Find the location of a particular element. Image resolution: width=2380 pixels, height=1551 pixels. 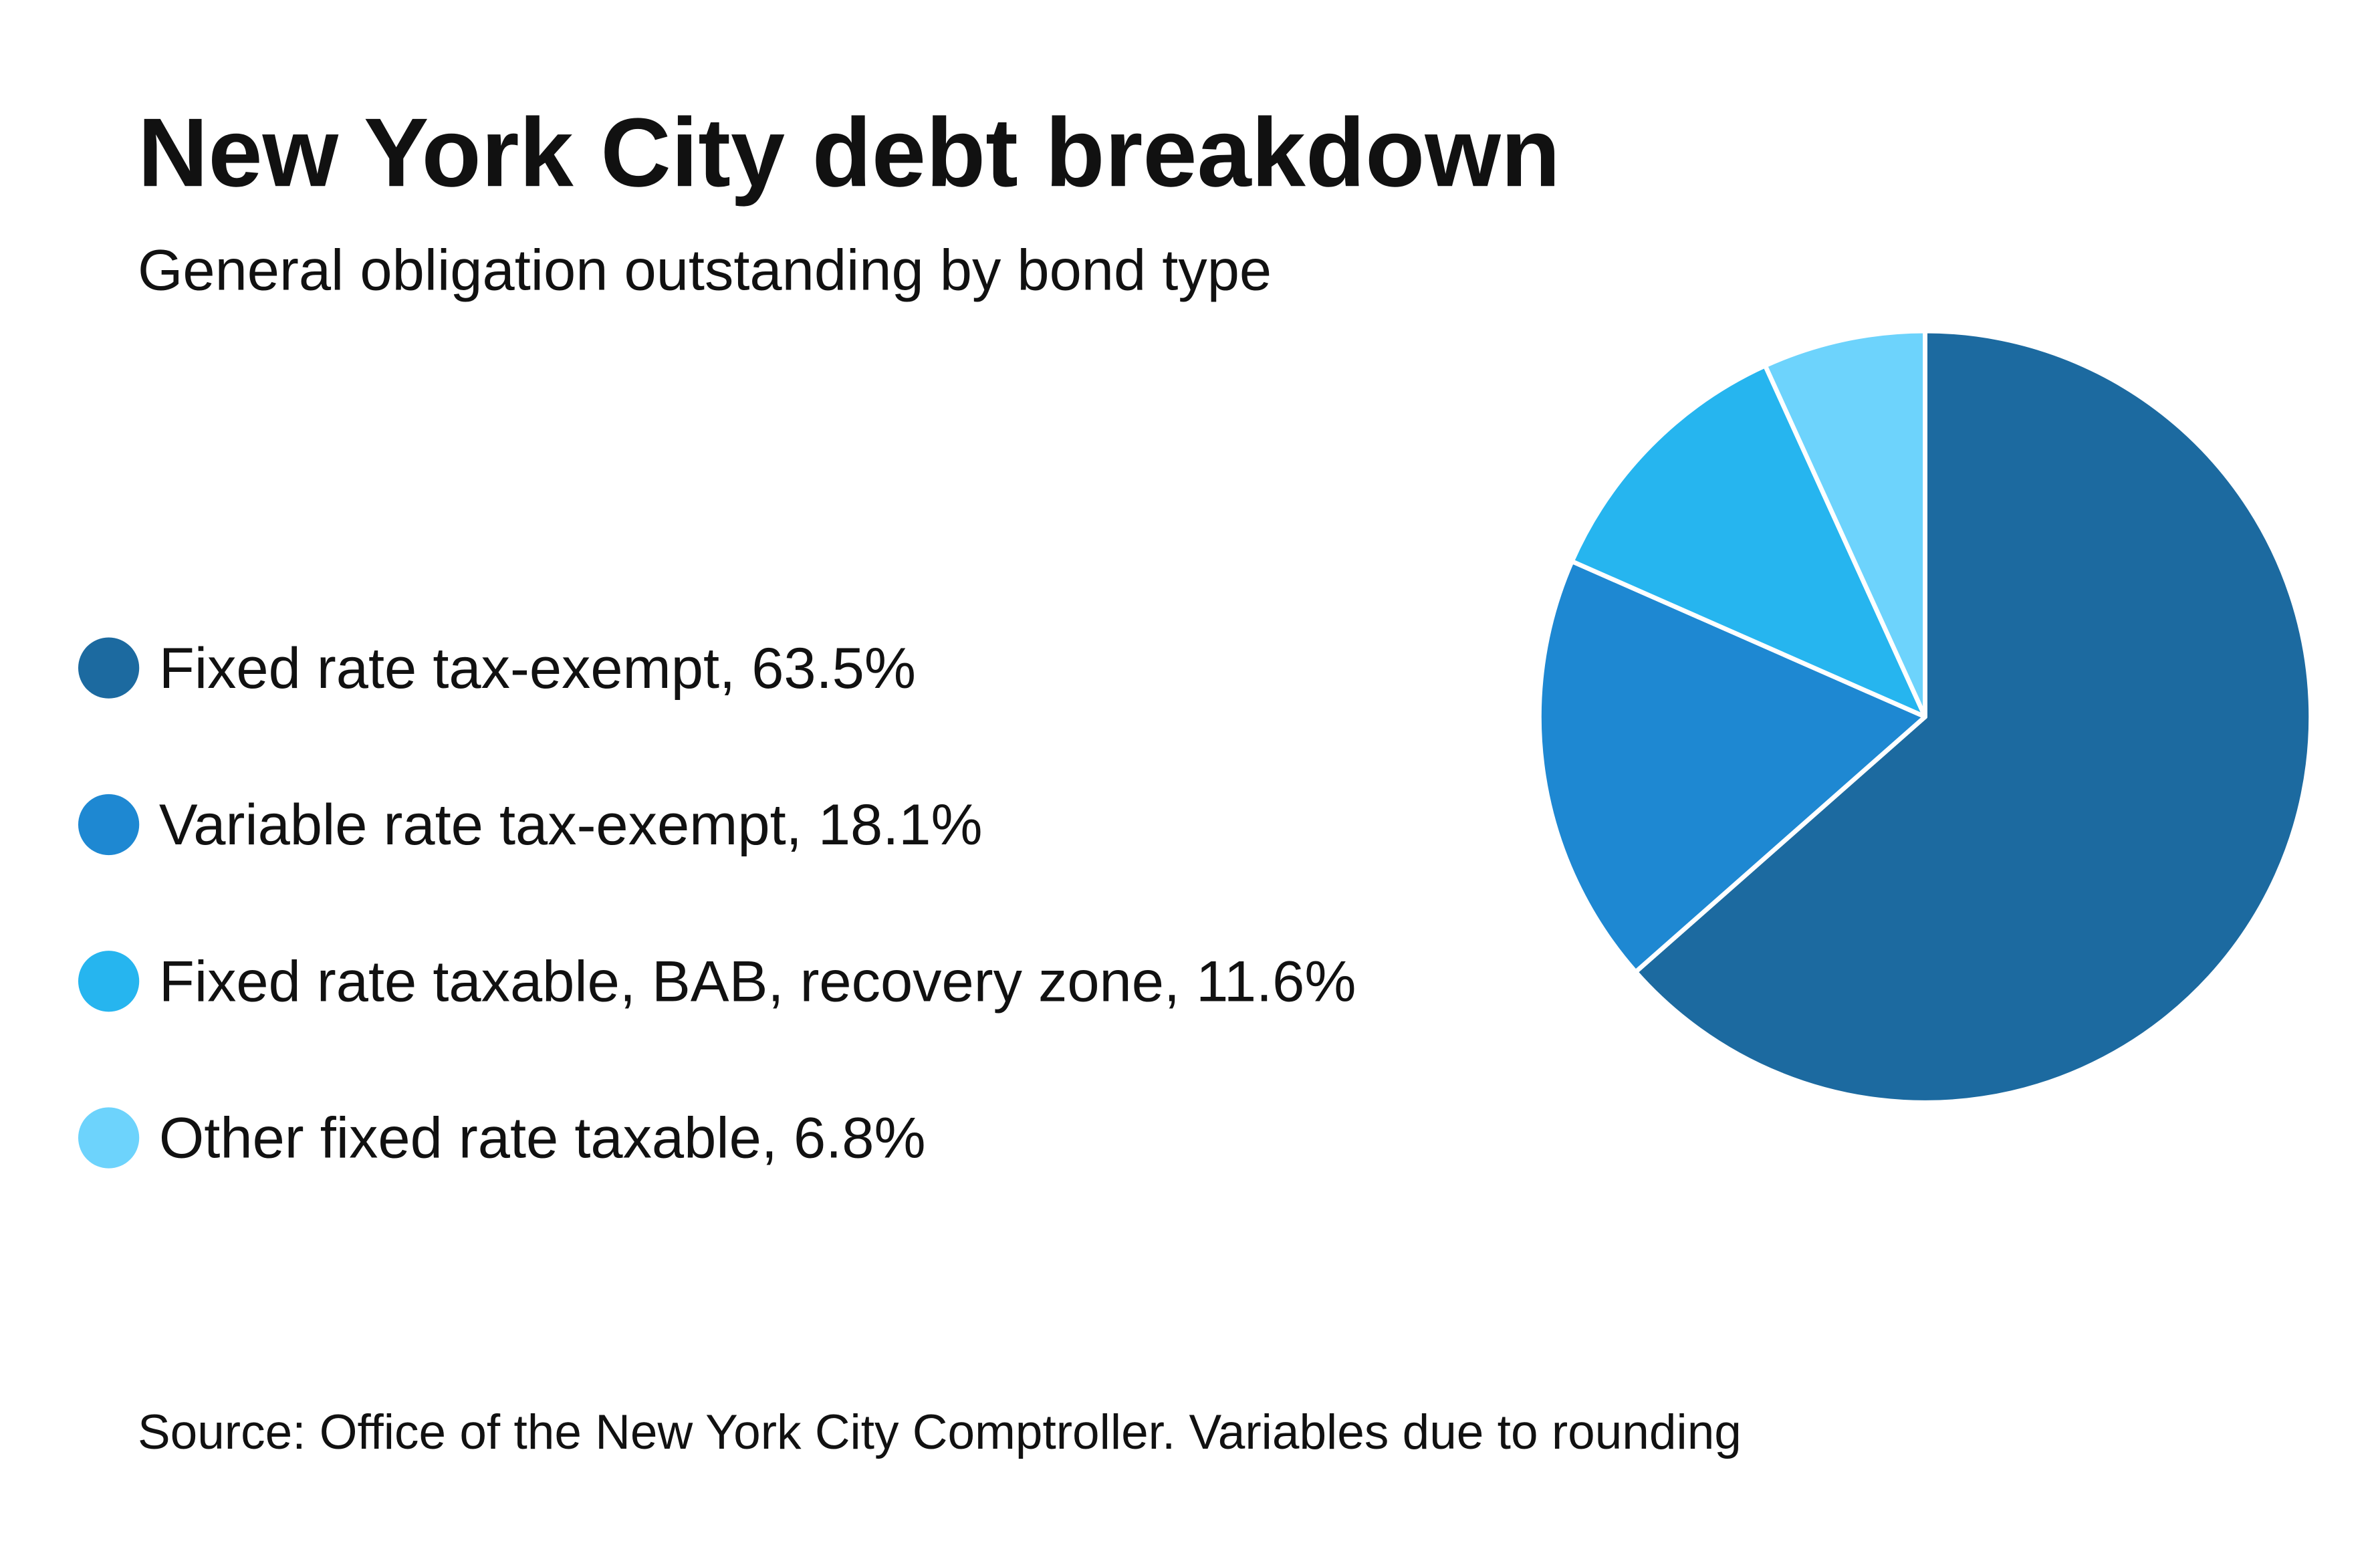

legend-label: Other fixed rate taxable, 6.8% is located at coordinates (542, 1138).